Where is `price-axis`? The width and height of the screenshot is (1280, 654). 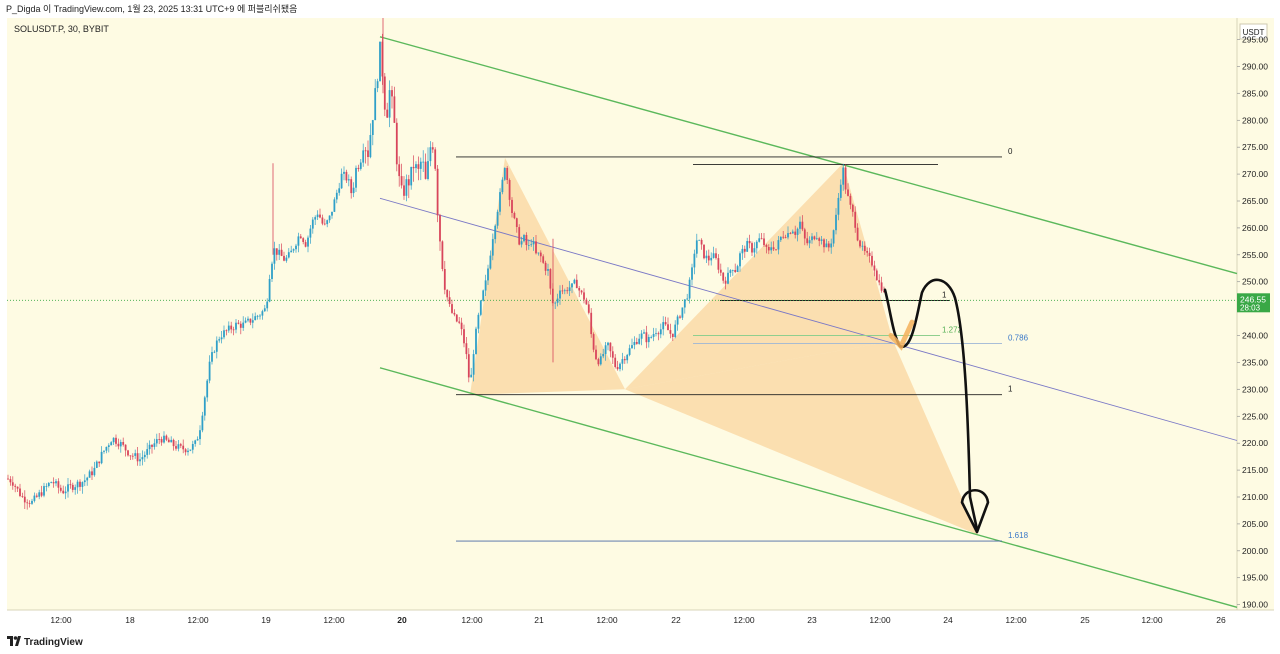 price-axis is located at coordinates (1255, 314).